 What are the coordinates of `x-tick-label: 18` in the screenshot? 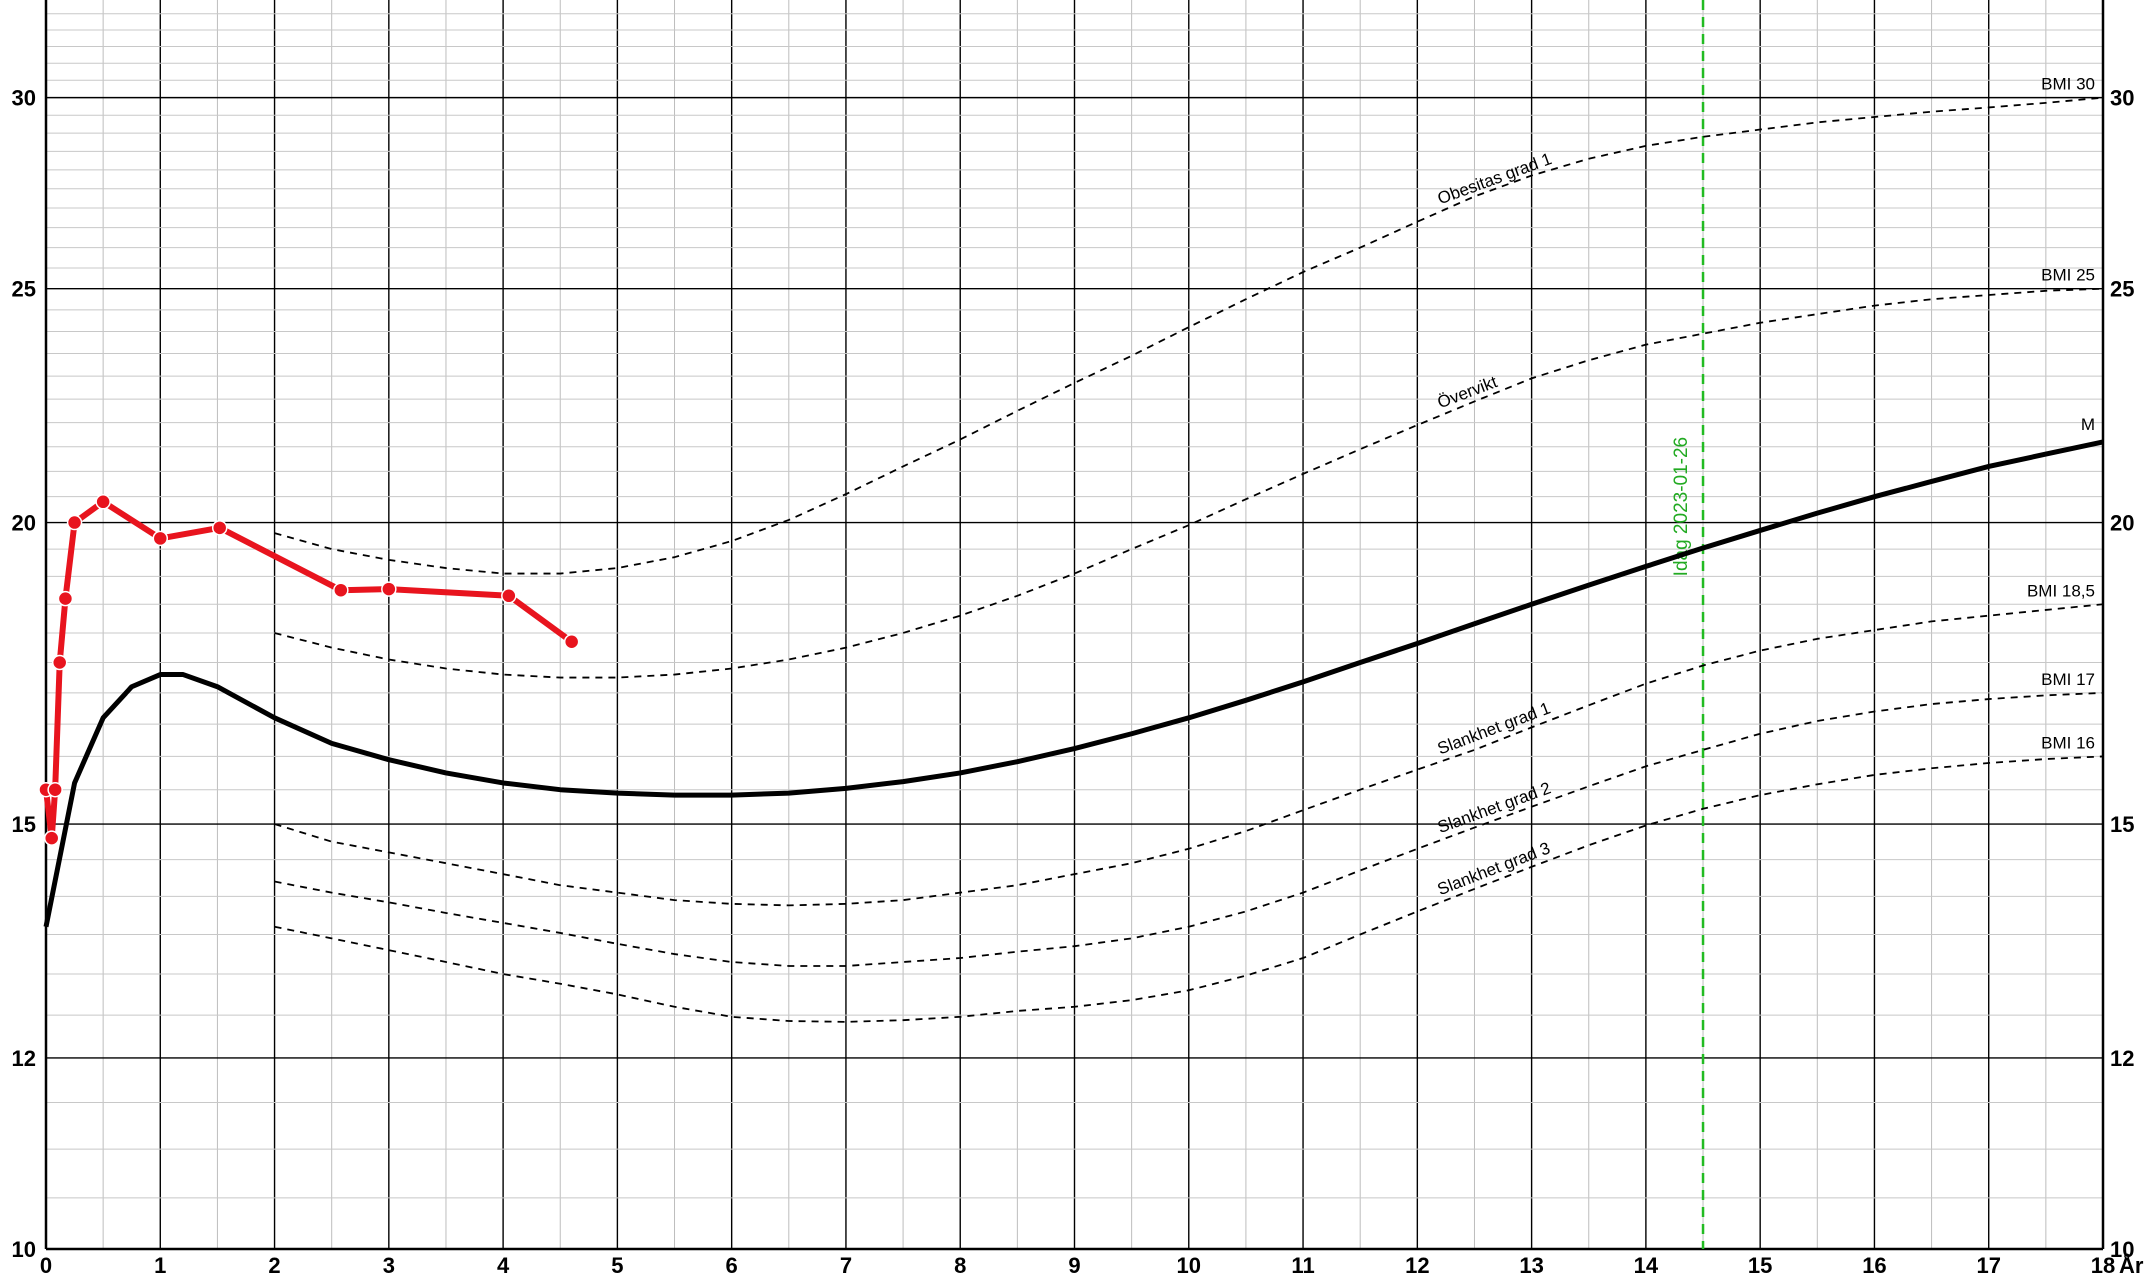 It's located at (2103, 1263).